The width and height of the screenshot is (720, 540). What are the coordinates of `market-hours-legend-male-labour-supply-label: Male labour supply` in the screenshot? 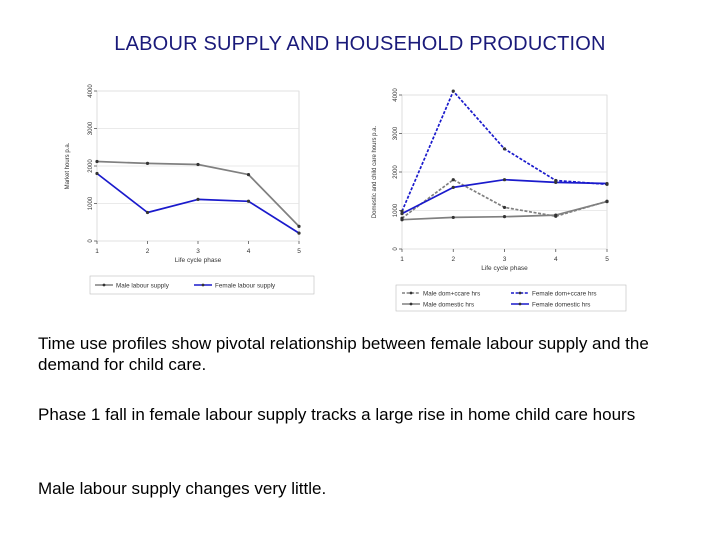 It's located at (143, 285).